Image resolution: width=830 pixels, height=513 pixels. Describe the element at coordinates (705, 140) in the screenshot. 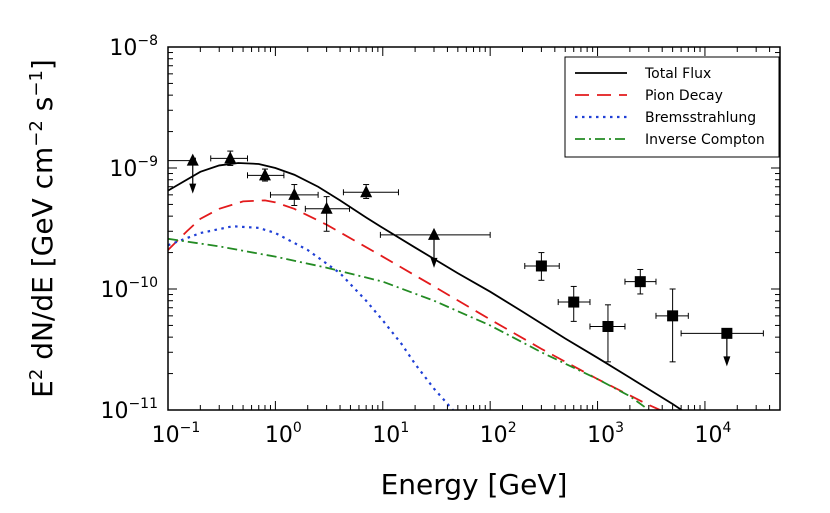

I see `legend-label-inverse-compton: Inverse Compton` at that location.